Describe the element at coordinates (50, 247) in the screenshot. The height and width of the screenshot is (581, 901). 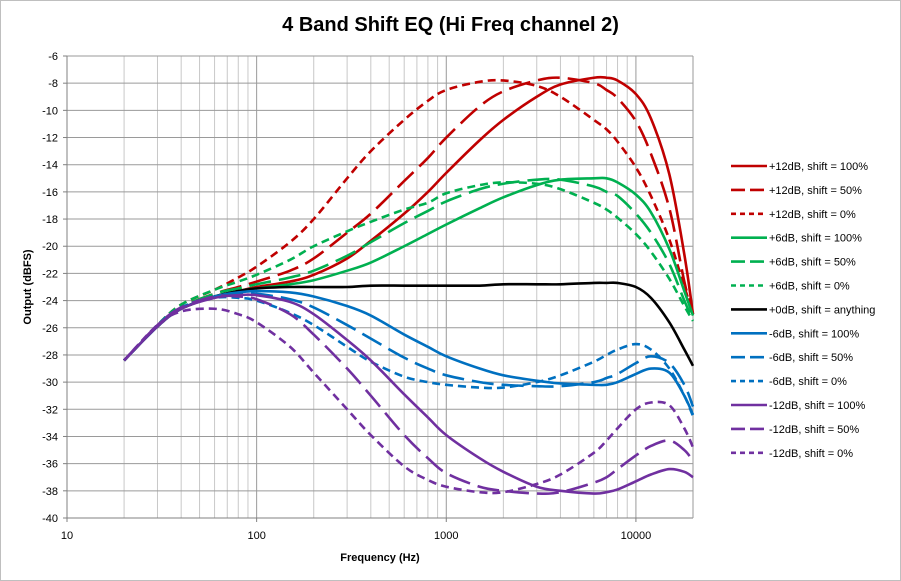
I see `y-tick-label: -20` at that location.